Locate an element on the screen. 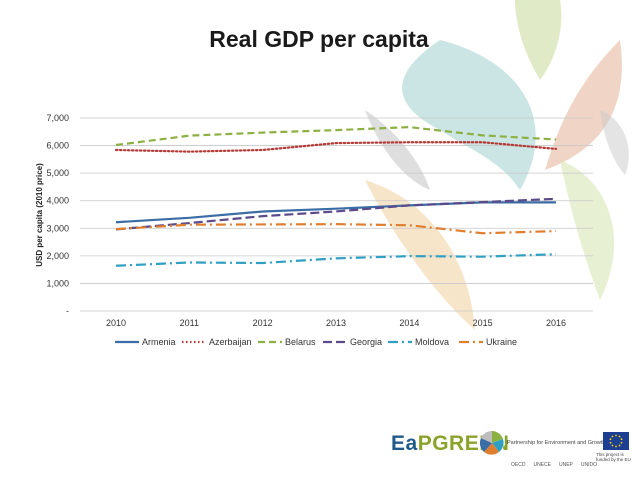 The width and height of the screenshot is (638, 478). series-line-ukraine is located at coordinates (336, 229).